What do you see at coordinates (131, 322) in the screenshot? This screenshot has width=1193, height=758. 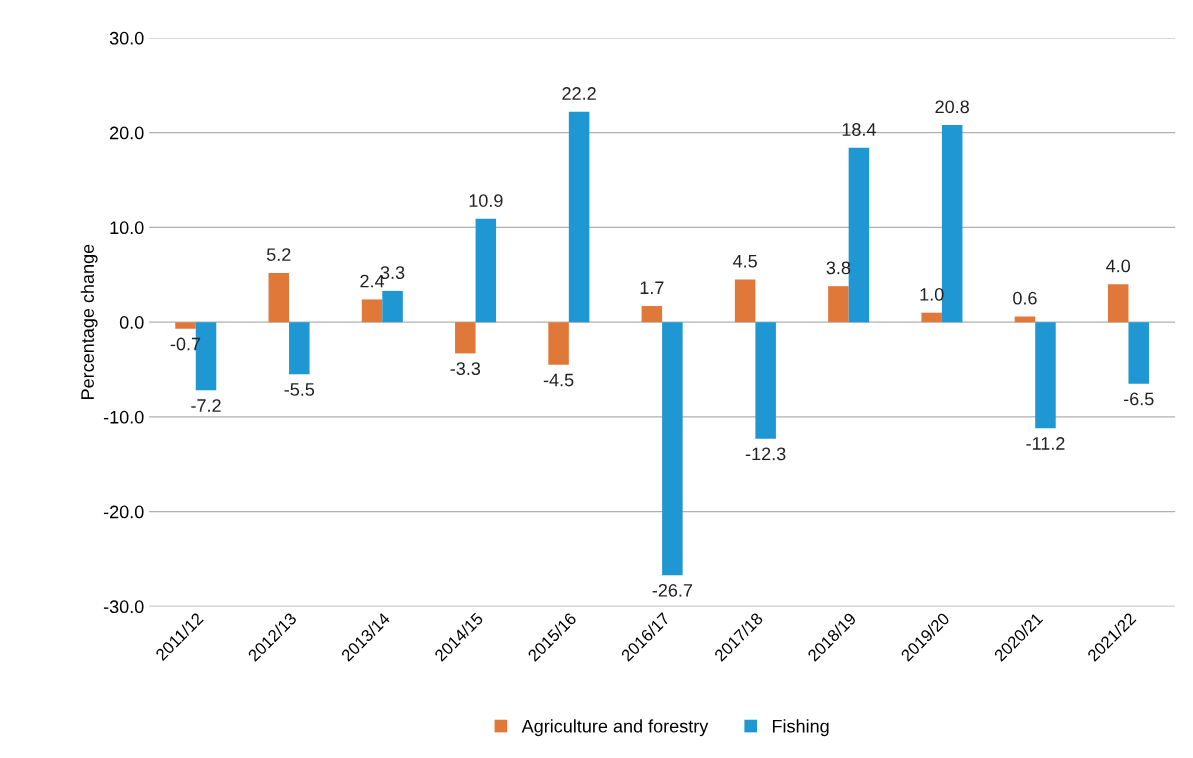 I see `y-tick-label: 0.0` at bounding box center [131, 322].